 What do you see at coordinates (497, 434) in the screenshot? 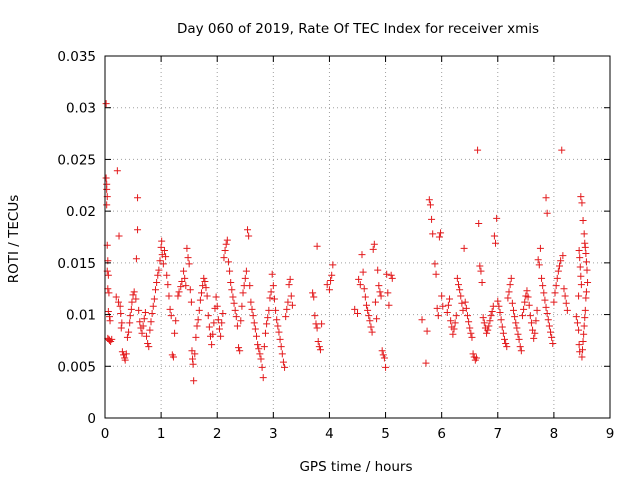
I see `x-tick-label: 7` at bounding box center [497, 434].